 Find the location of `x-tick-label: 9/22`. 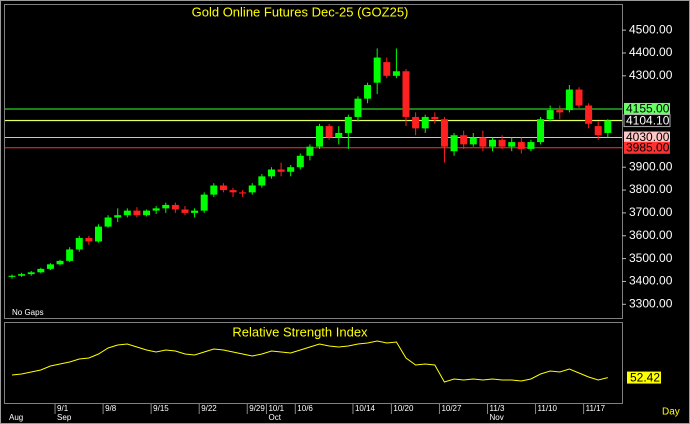

x-tick-label: 9/22 is located at coordinates (209, 408).